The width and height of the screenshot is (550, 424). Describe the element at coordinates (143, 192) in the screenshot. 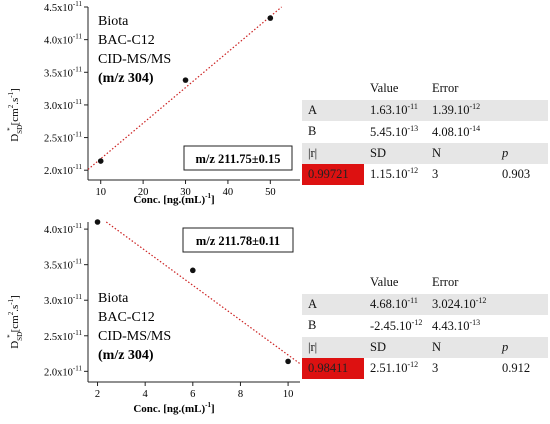

I see `x-tick-label: 20` at that location.